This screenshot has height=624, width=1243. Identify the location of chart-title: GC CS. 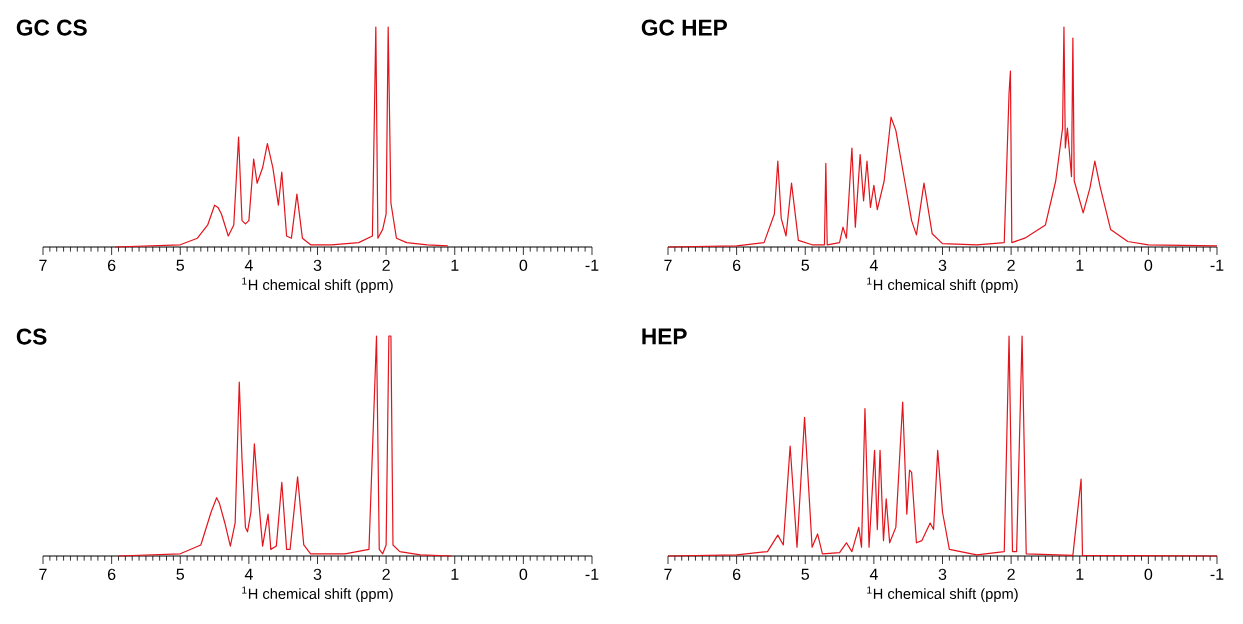
(51, 27).